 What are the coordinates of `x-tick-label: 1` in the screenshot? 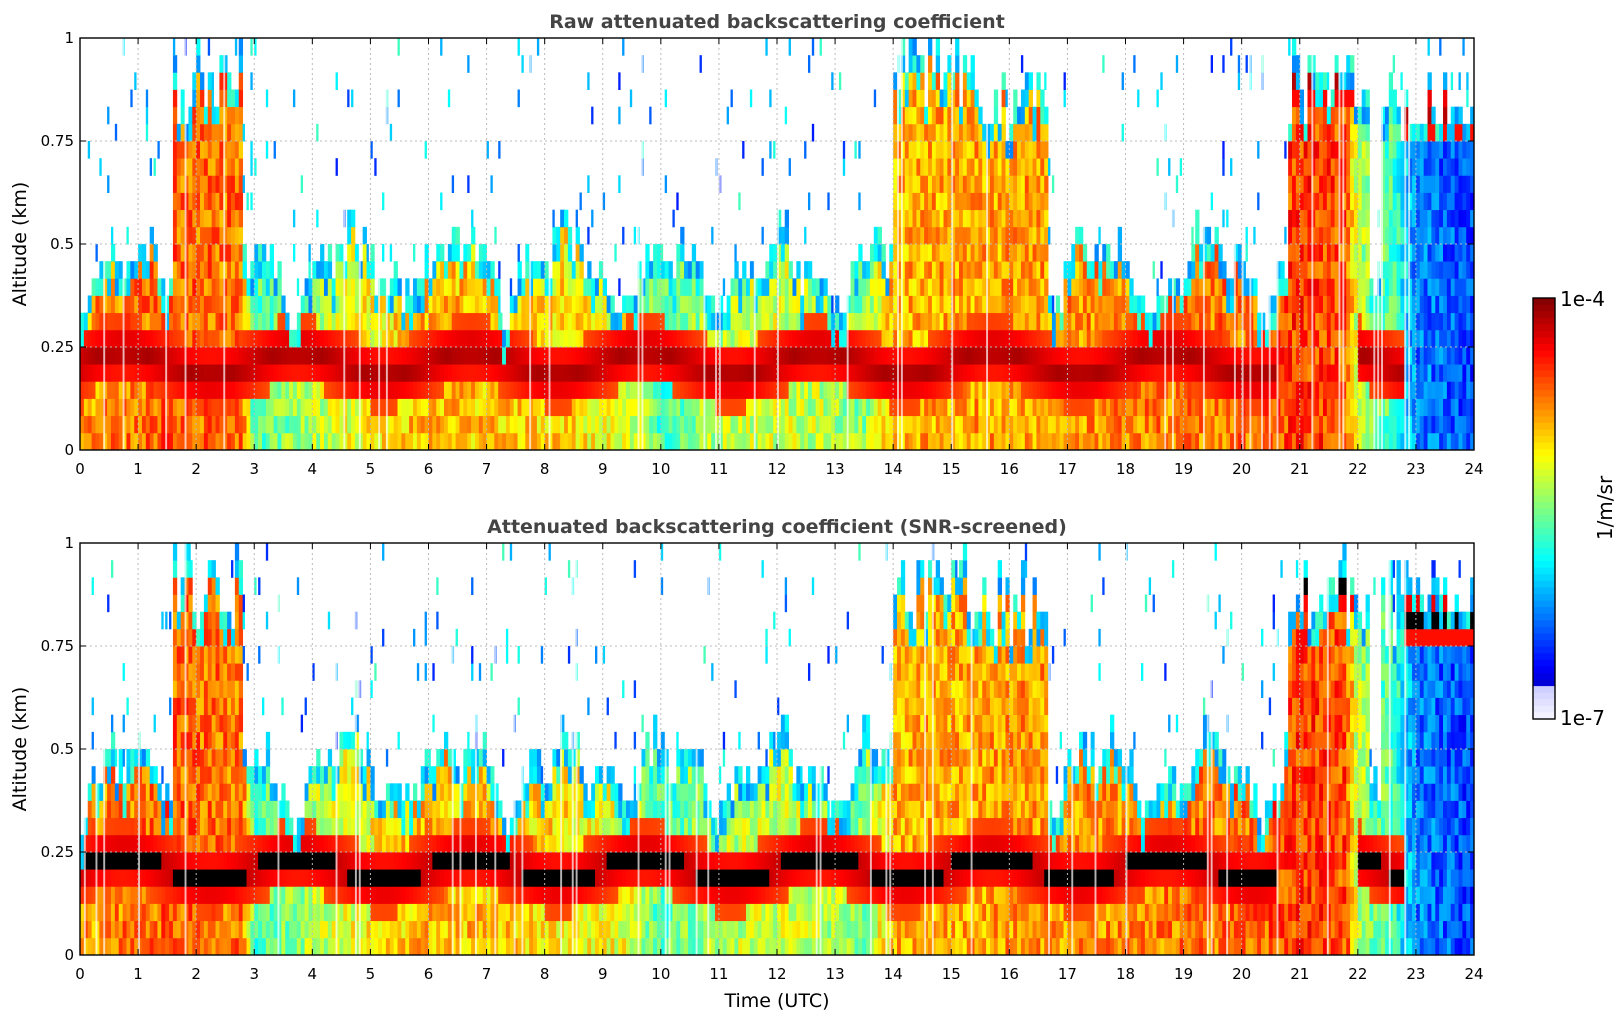 It's located at (138, 469).